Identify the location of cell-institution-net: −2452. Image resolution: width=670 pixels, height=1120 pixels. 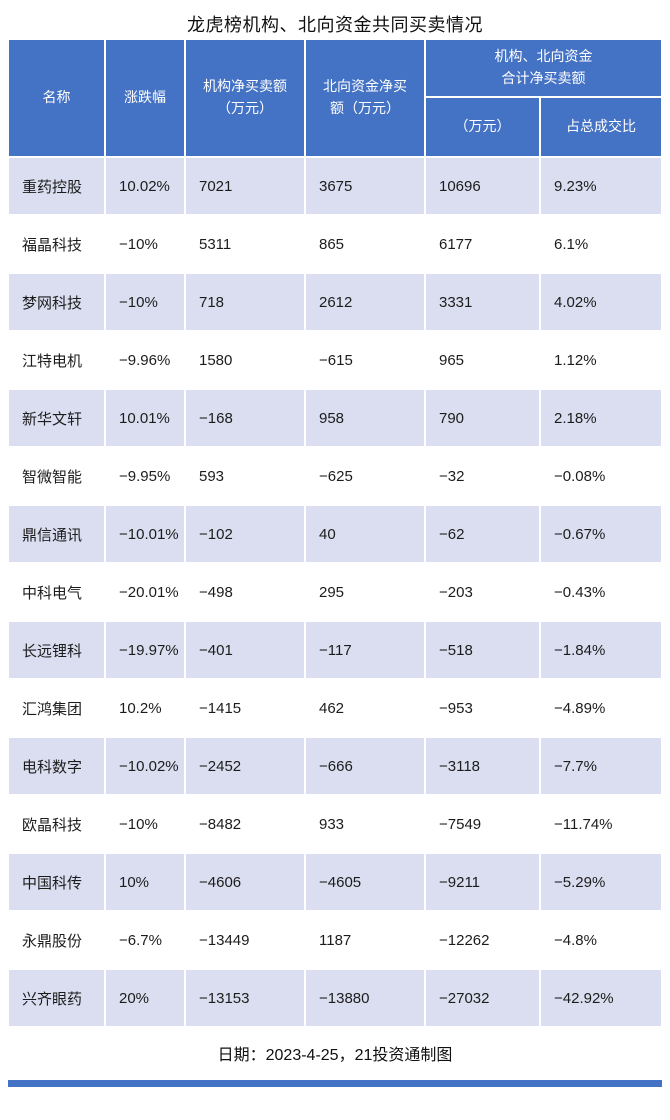
(245, 766).